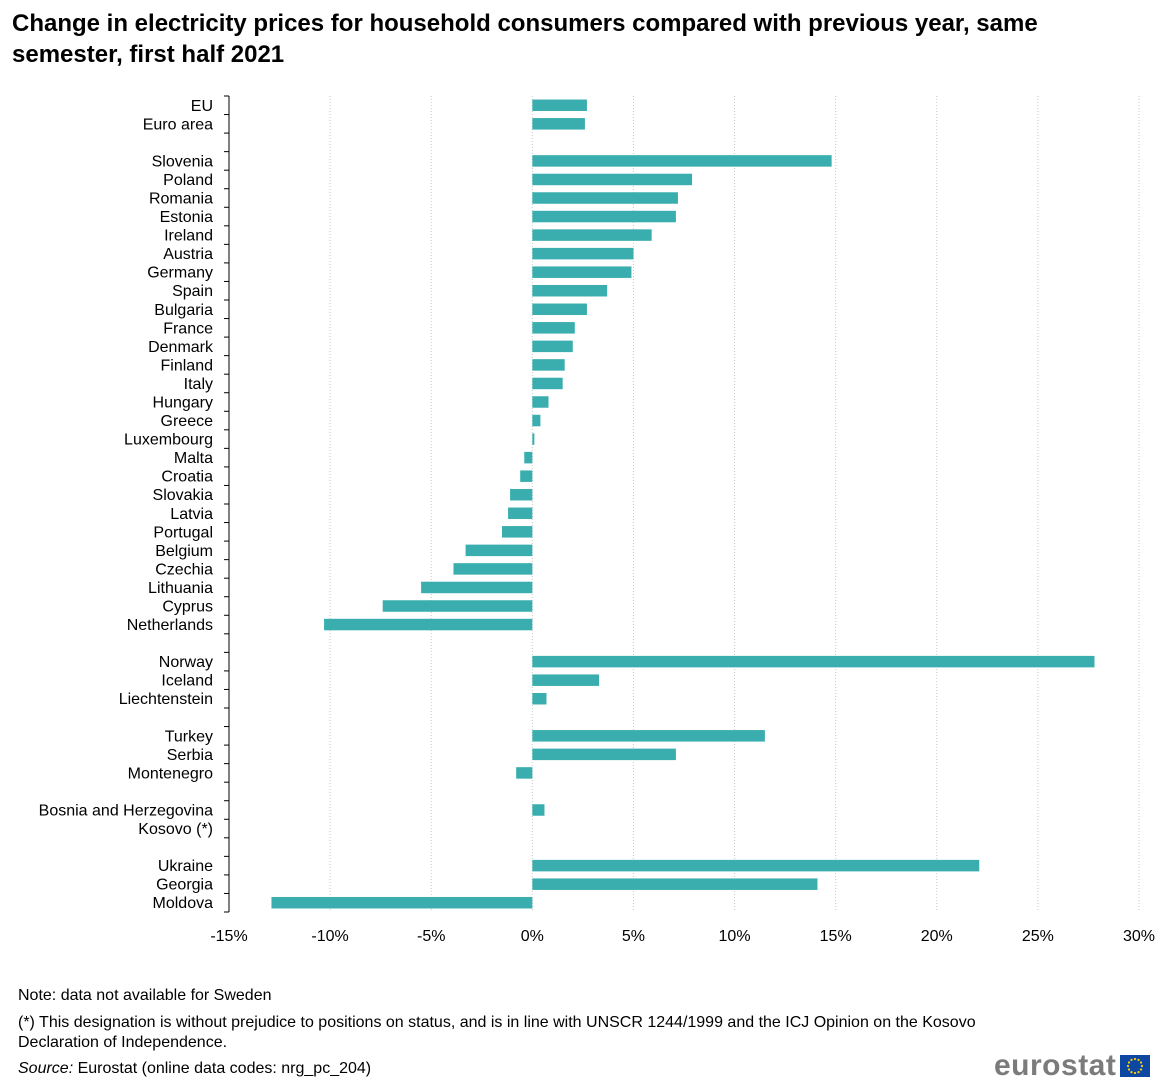 The image size is (1170, 1088). What do you see at coordinates (183, 403) in the screenshot?
I see `category-label: Hungary` at bounding box center [183, 403].